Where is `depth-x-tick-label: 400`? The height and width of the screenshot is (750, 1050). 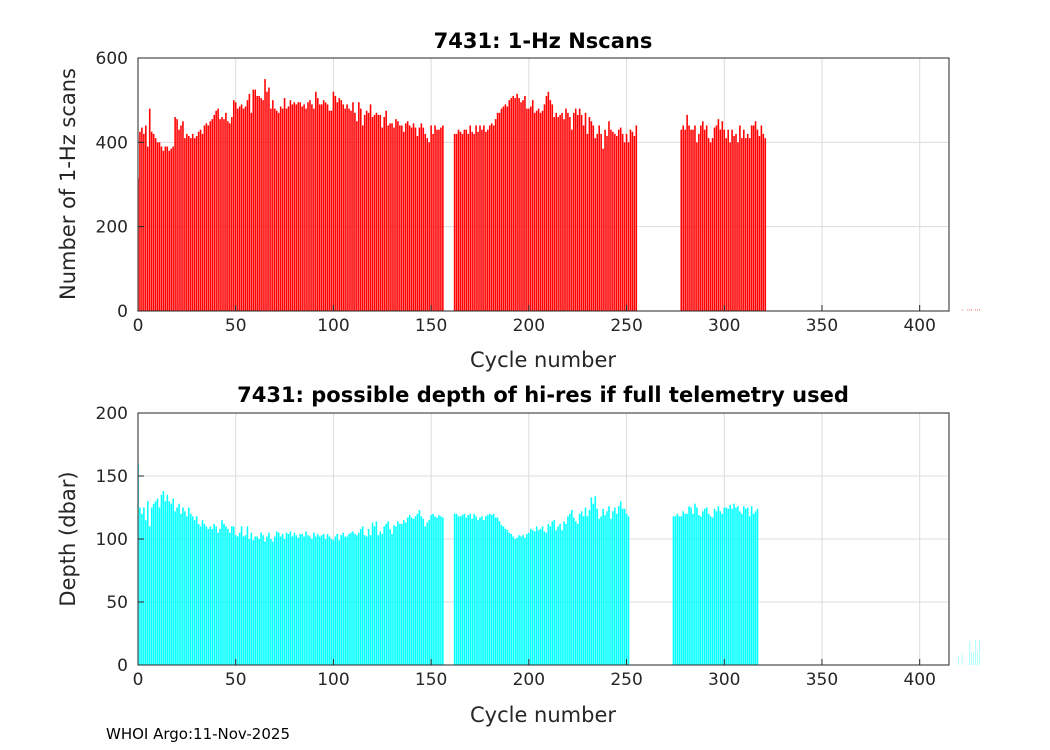 depth-x-tick-label: 400 is located at coordinates (919, 680).